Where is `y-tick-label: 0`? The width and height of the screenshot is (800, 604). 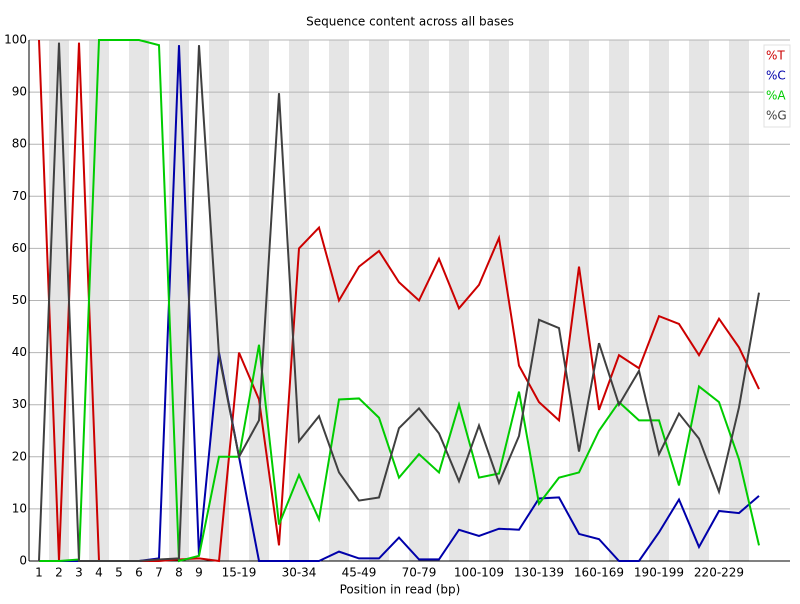 y-tick-label: 0 is located at coordinates (23, 561).